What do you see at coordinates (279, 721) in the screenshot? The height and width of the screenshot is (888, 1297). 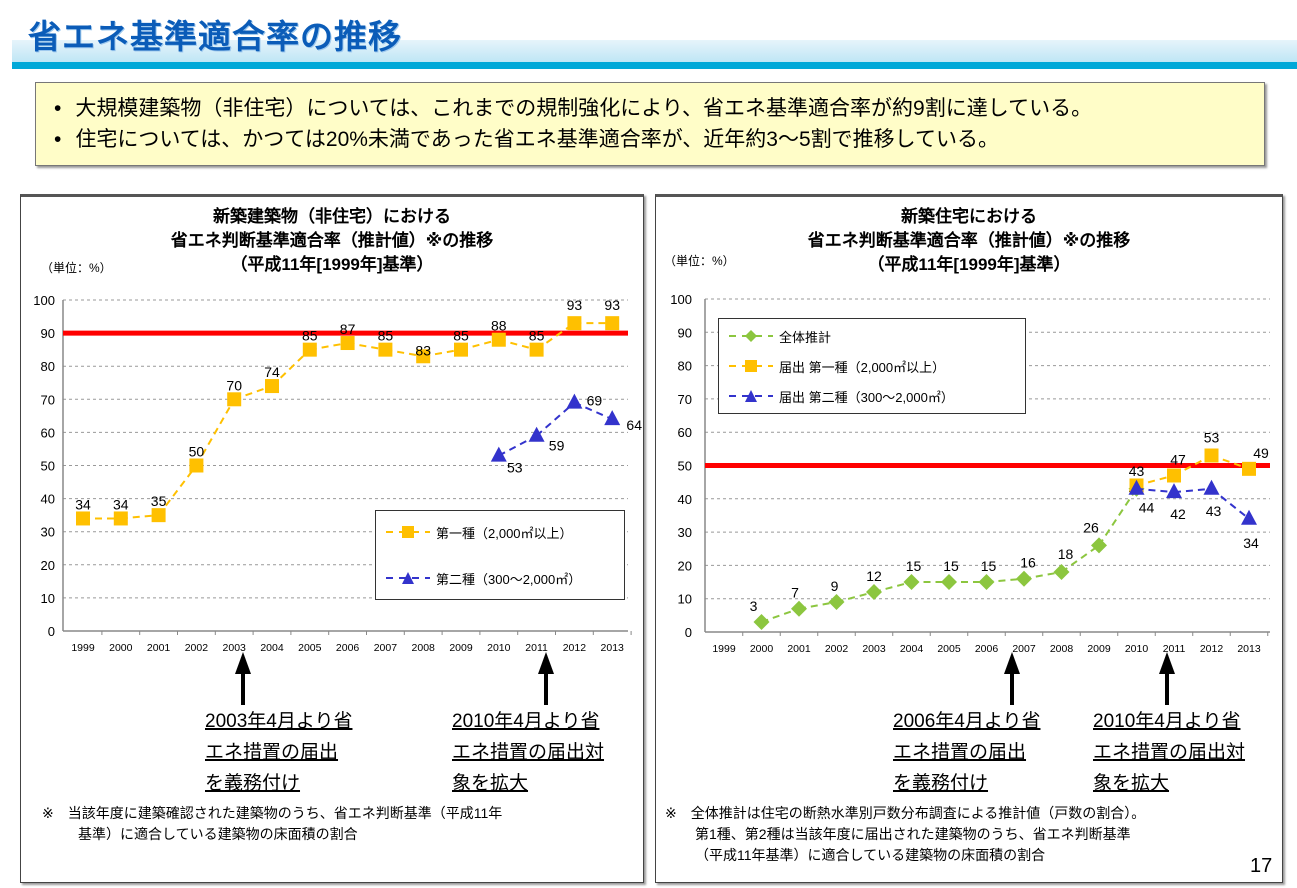 I see `annotation-line: 2003年4月より省` at bounding box center [279, 721].